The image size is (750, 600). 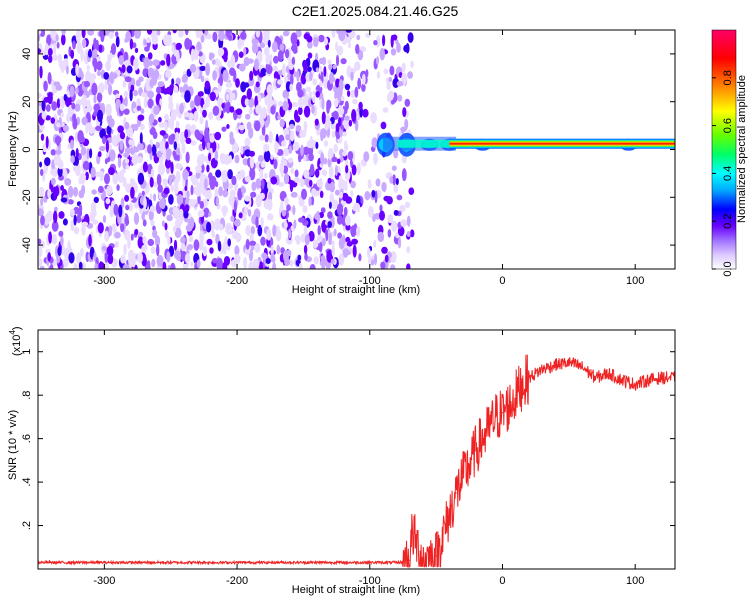 What do you see at coordinates (728, 125) in the screenshot?
I see `colorbar-tick-label: 0.6` at bounding box center [728, 125].